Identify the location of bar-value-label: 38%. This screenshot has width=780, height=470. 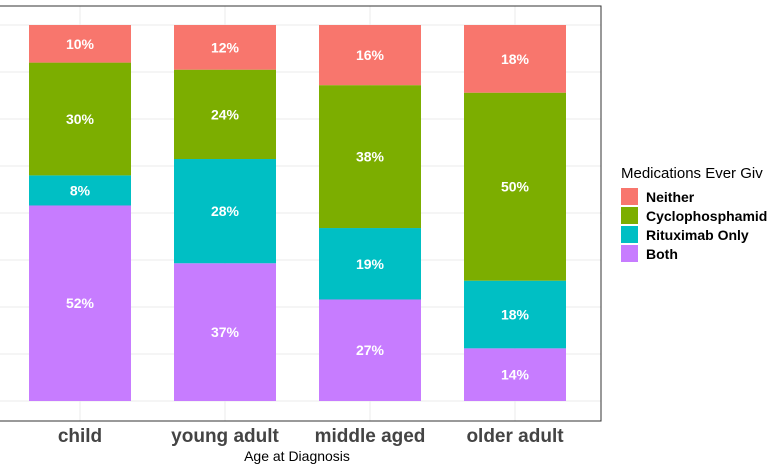
(370, 157).